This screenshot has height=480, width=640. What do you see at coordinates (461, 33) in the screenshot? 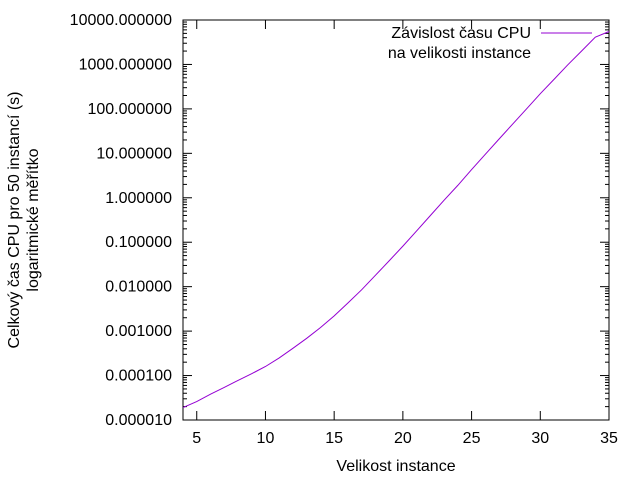
I see `legend-label-line-1: Závislost času CPU` at bounding box center [461, 33].